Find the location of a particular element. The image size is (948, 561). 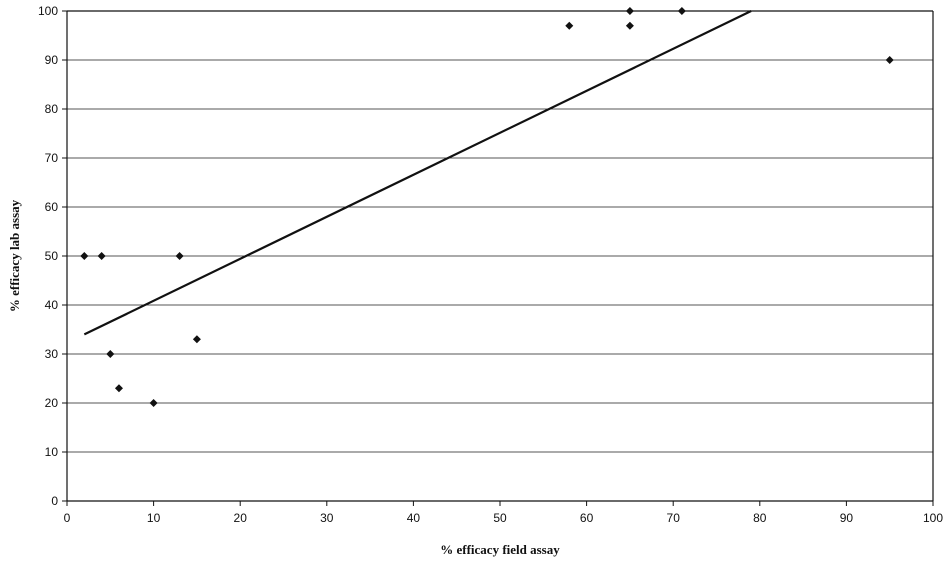

x-tick-label: 100 is located at coordinates (933, 518).